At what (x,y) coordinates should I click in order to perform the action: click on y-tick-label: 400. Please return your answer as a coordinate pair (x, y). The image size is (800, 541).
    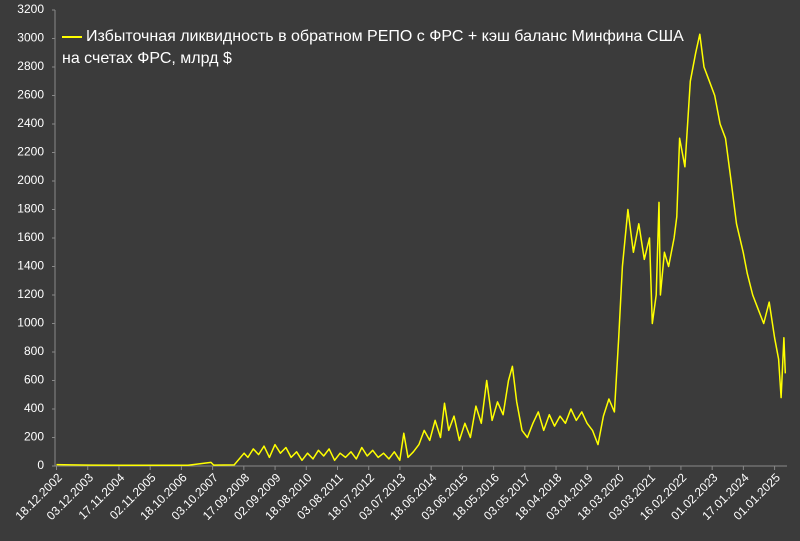
    Looking at the image, I should click on (34, 408).